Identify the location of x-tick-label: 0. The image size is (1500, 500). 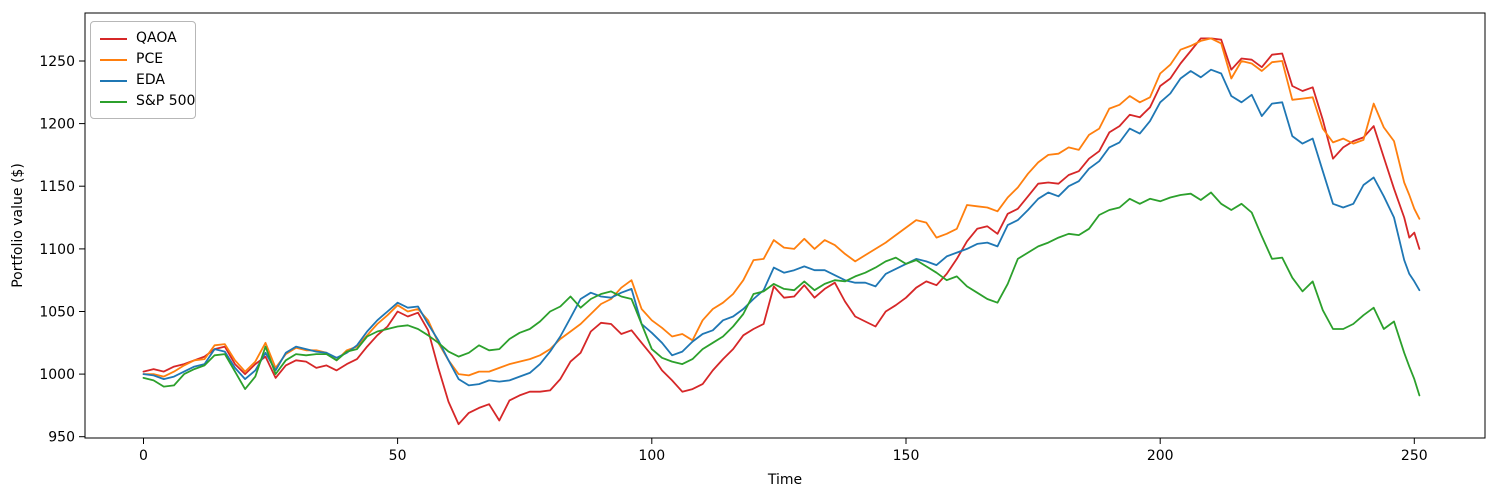
(143, 456).